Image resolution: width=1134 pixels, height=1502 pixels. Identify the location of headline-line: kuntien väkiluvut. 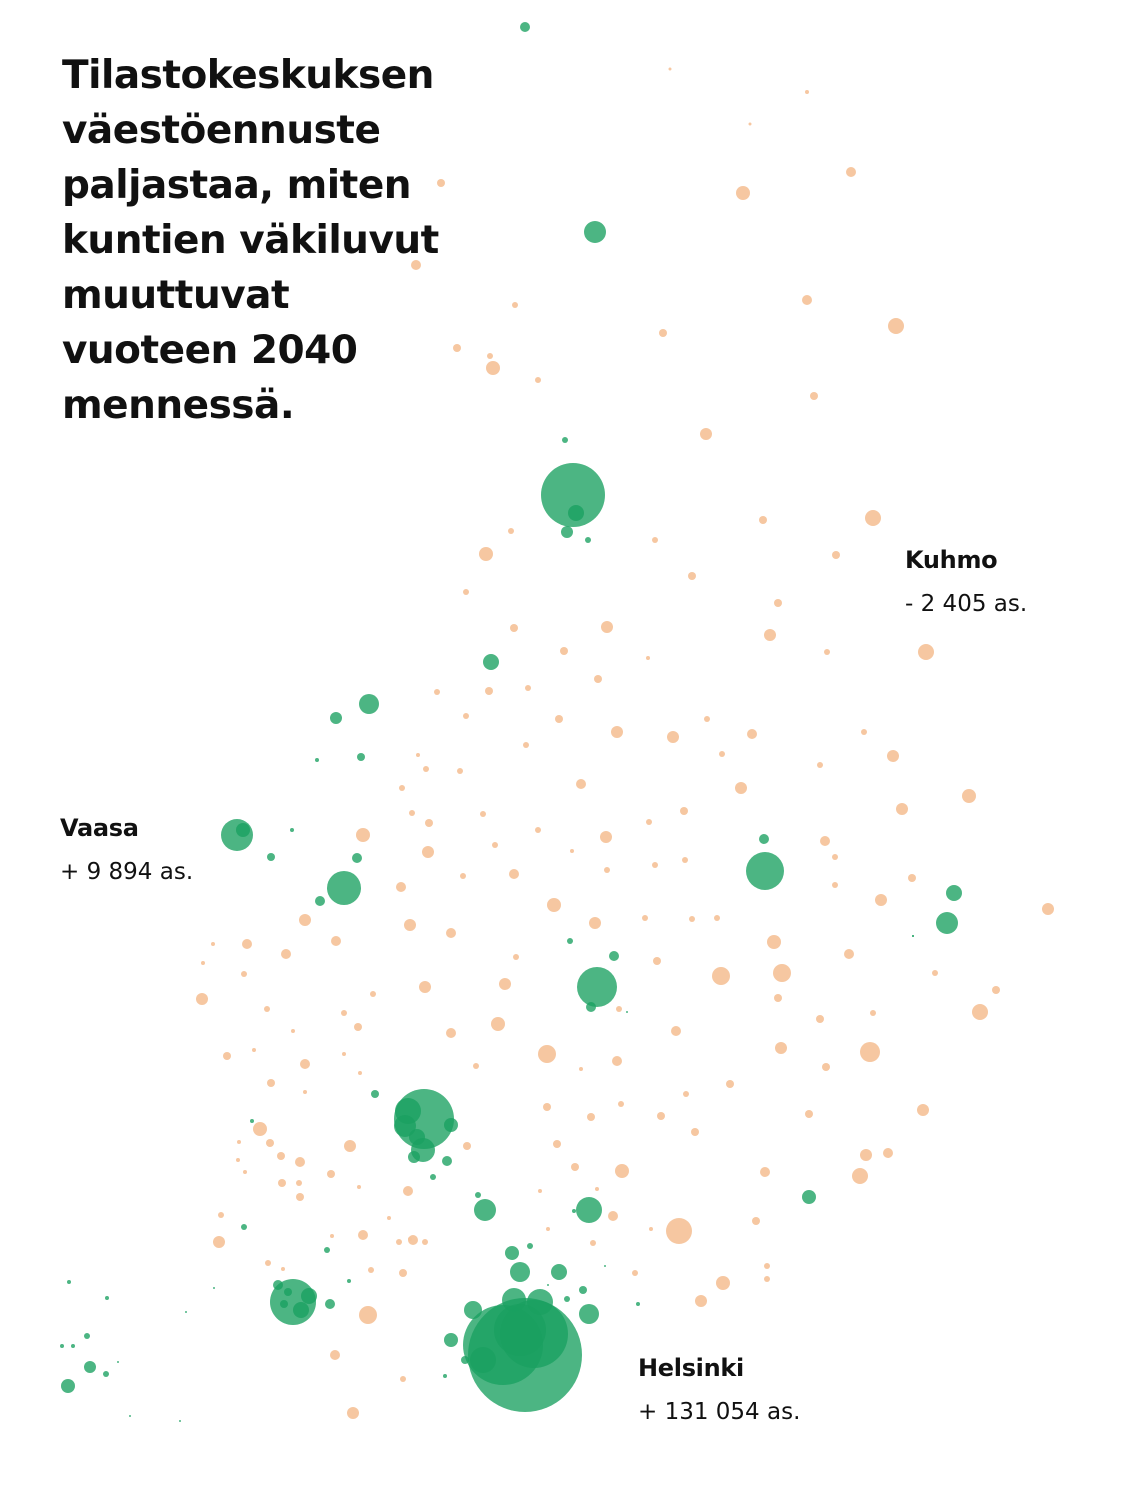
(250, 240).